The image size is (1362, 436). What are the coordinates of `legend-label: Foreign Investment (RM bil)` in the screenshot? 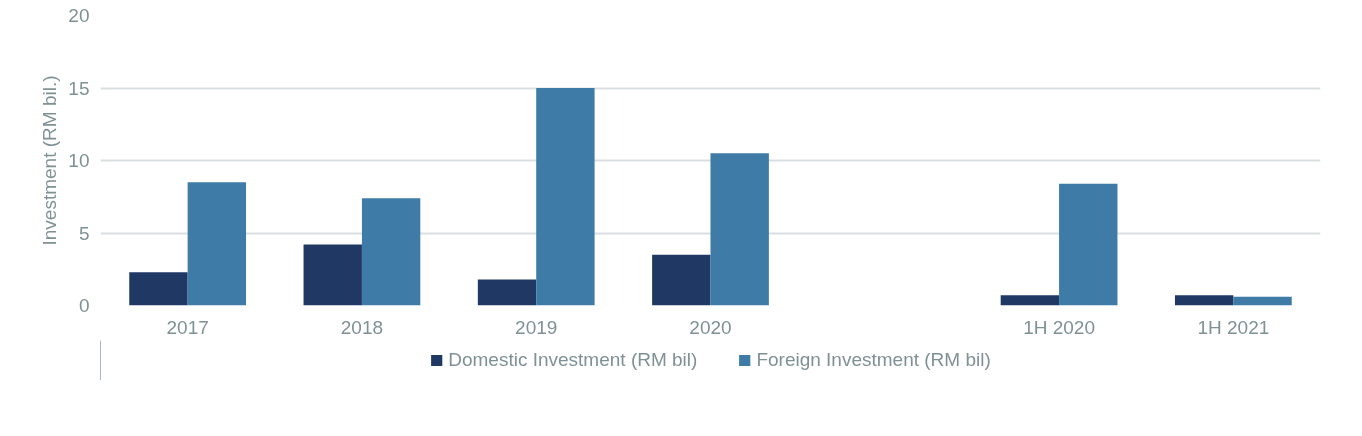 It's located at (873, 360).